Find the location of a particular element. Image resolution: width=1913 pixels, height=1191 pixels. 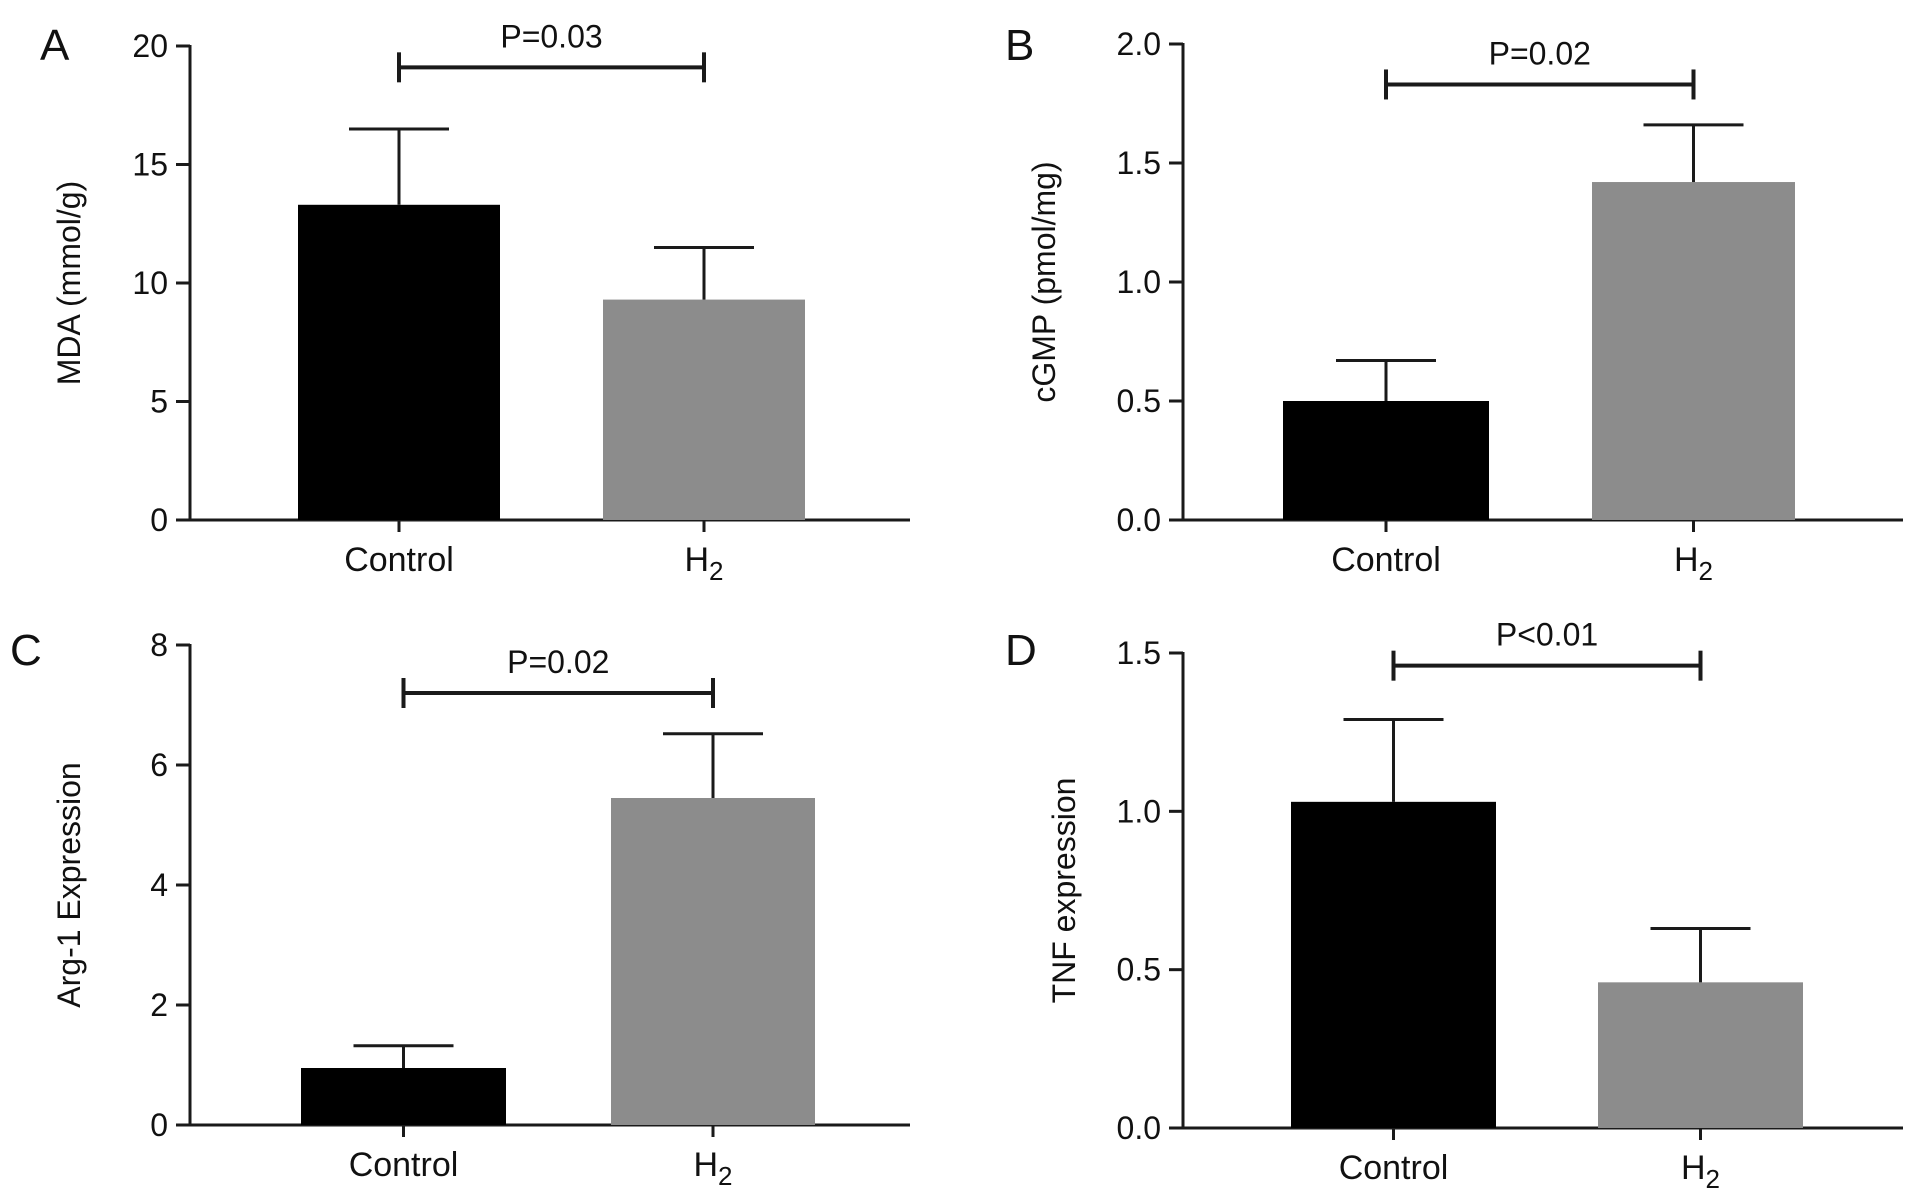

panel-d-category-label-control: Control is located at coordinates (1394, 1168).